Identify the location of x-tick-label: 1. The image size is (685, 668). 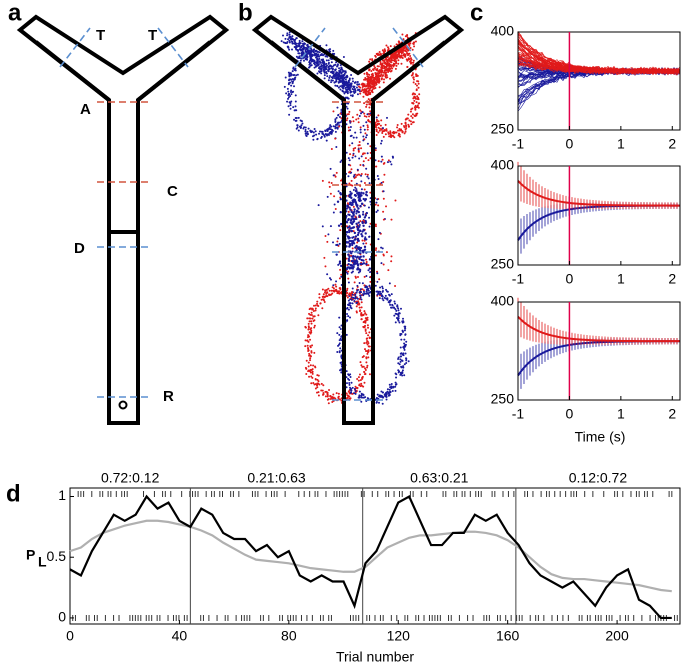
(621, 279).